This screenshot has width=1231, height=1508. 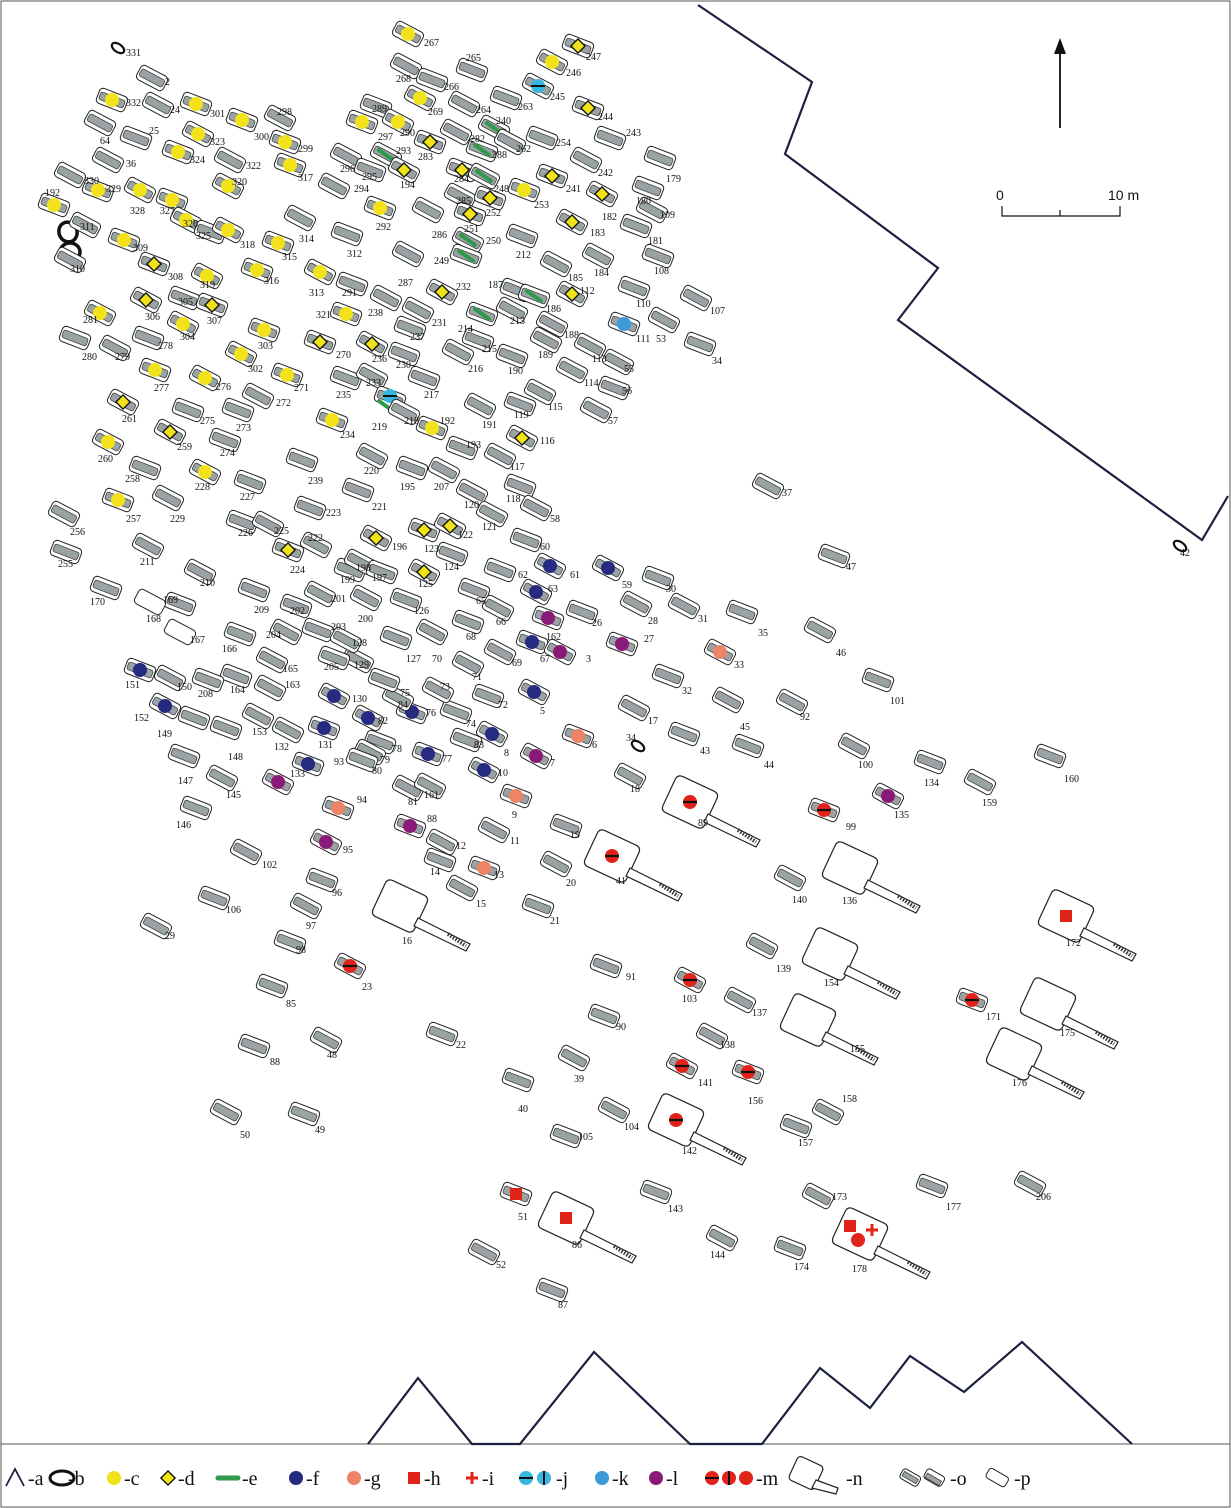 I want to click on grave-label: 294, so click(x=361, y=189).